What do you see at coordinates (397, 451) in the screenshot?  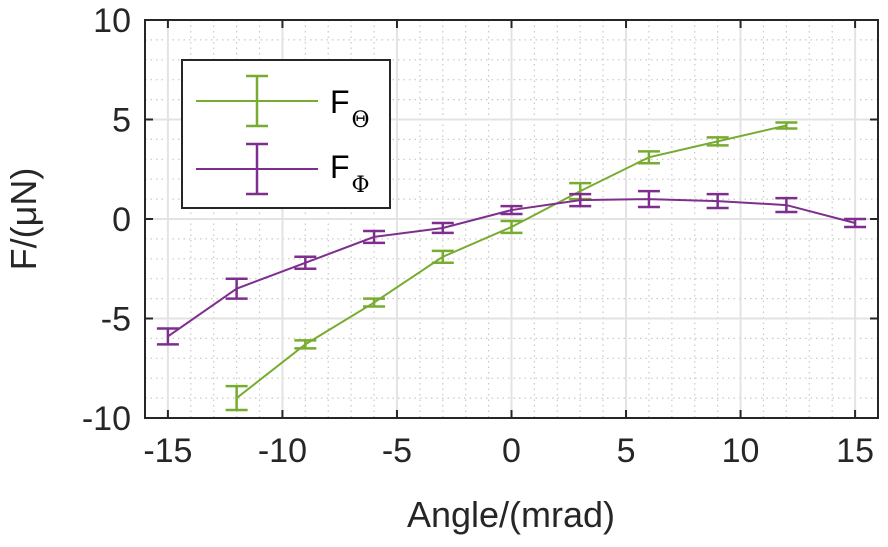 I see `x-tick-label: -5` at bounding box center [397, 451].